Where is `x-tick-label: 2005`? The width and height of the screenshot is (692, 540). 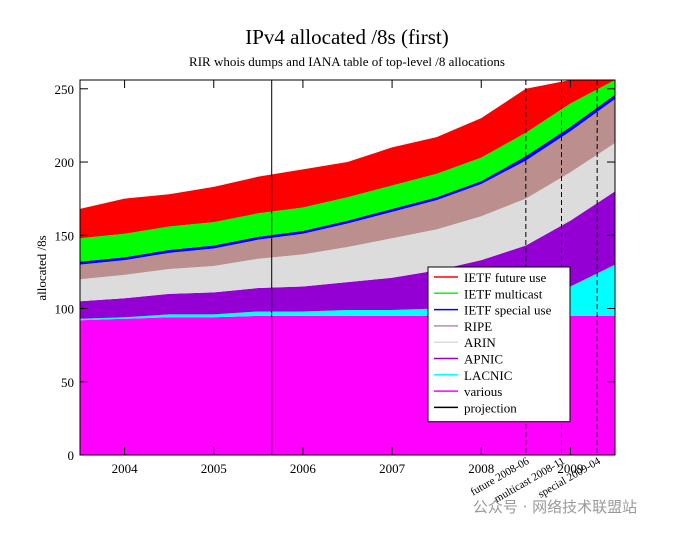
x-tick-label: 2005 is located at coordinates (214, 468).